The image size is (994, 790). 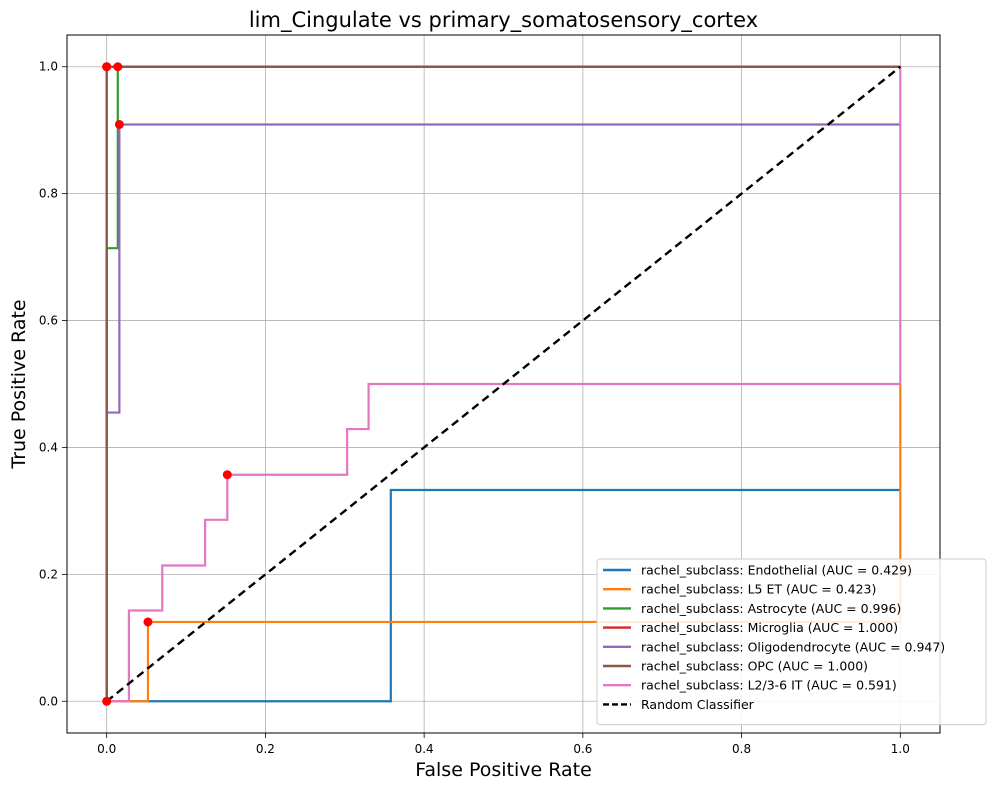 What do you see at coordinates (48, 574) in the screenshot?
I see `y-tick-label: 0.2` at bounding box center [48, 574].